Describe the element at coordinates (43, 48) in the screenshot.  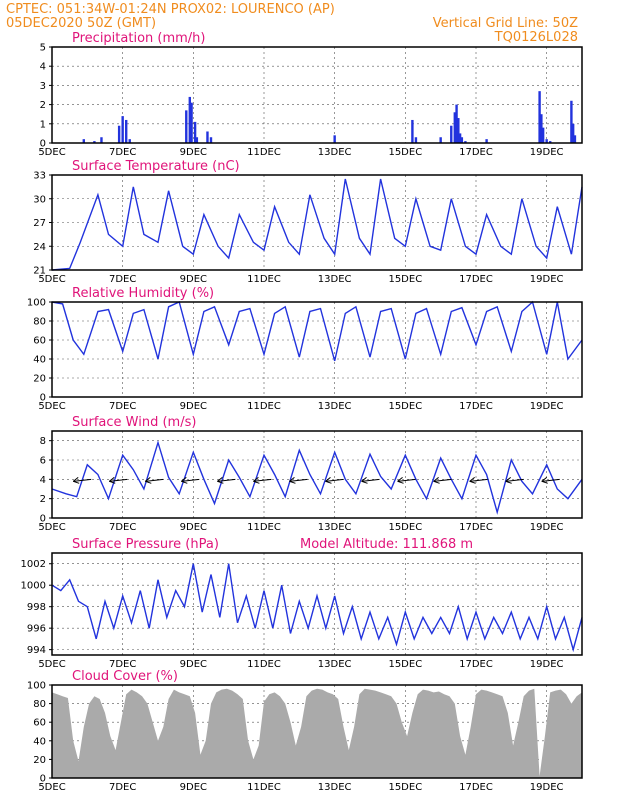
I see `precip-ytick-label: 5` at that location.